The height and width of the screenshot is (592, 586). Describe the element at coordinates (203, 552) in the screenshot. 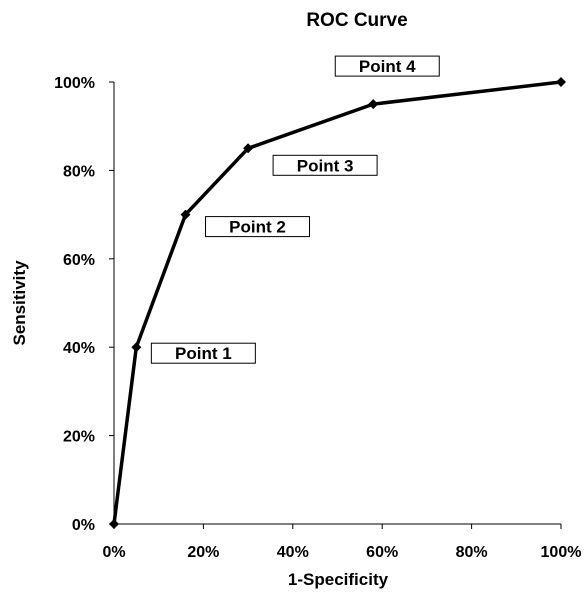

I see `x-tick-label: 20%` at that location.